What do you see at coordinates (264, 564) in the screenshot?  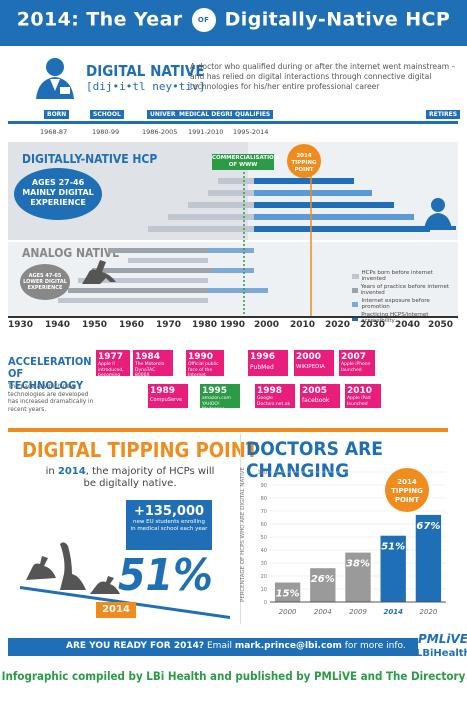 I see `y-tick-label: 30` at bounding box center [264, 564].